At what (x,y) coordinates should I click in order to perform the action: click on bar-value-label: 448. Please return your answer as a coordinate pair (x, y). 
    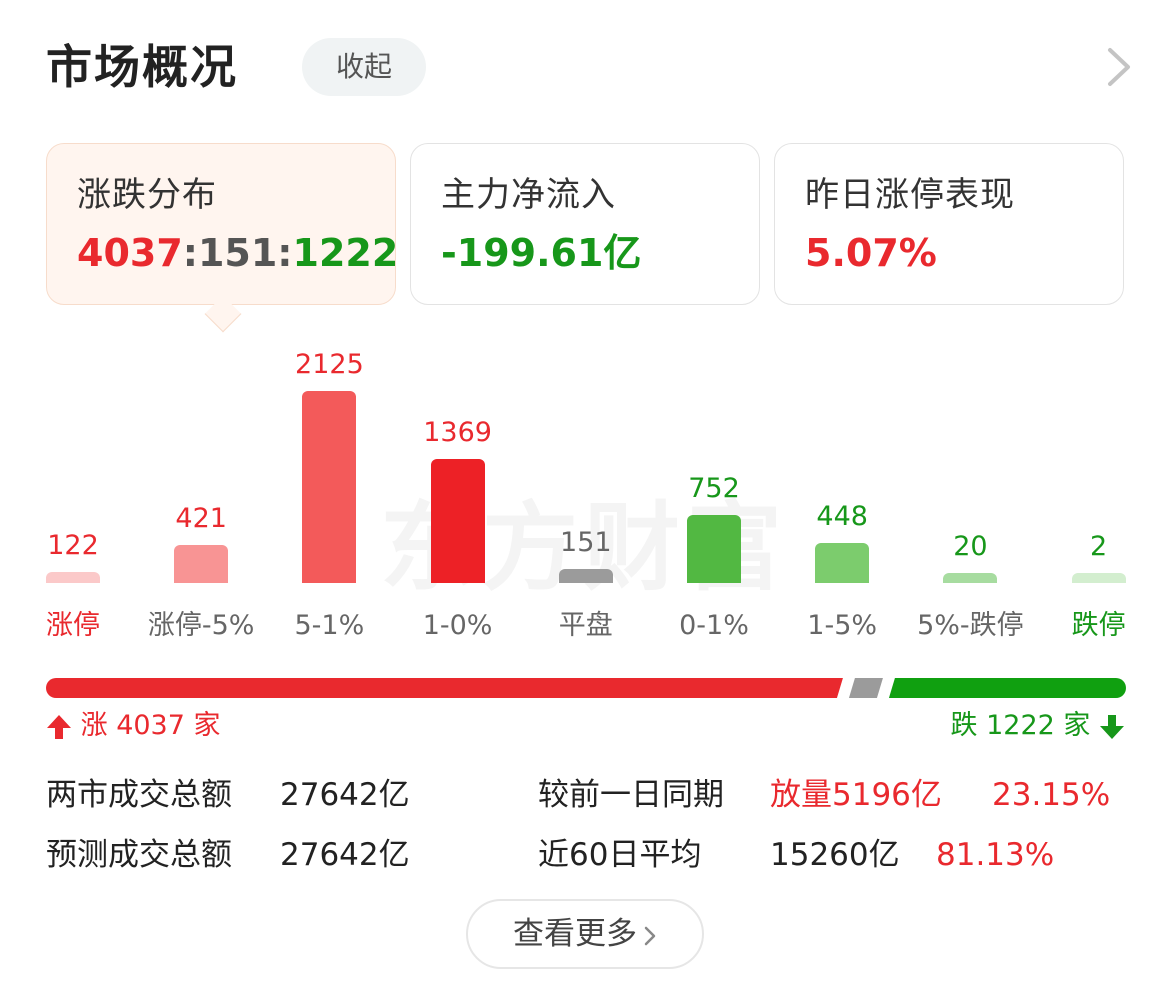
    Looking at the image, I should click on (842, 516).